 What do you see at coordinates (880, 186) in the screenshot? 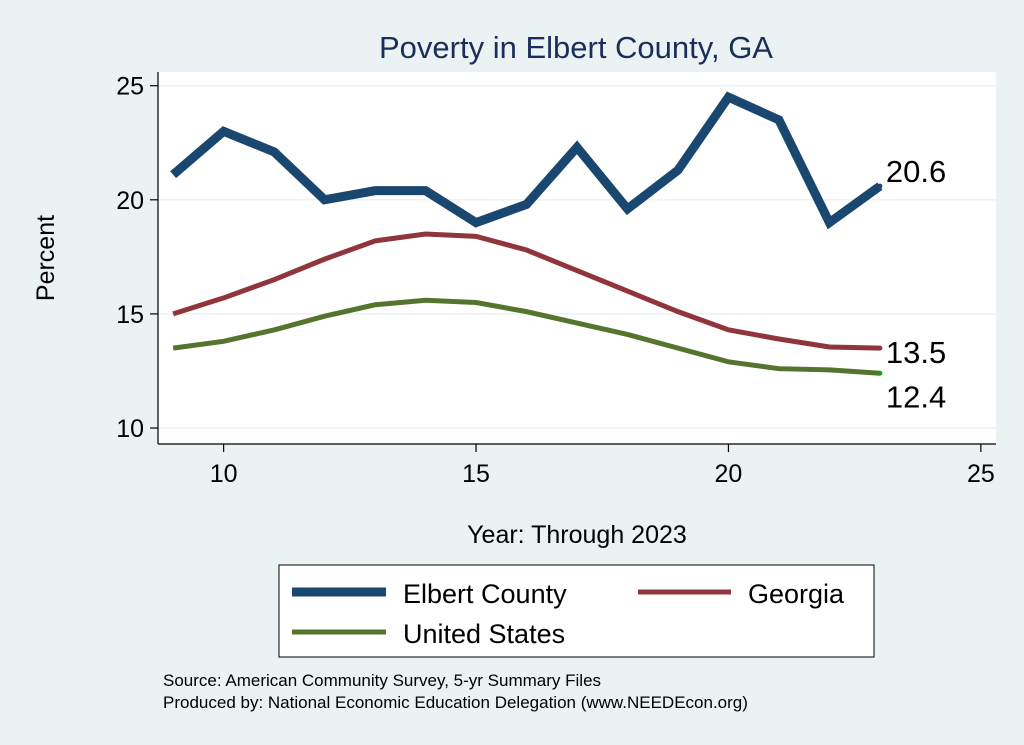
I see `series-end-point-elbert-county` at bounding box center [880, 186].